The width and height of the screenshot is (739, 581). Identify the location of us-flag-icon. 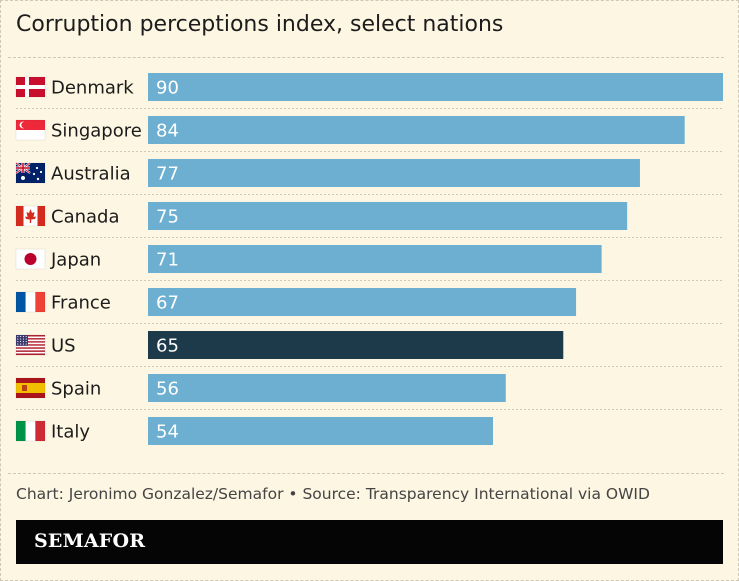
(30, 345).